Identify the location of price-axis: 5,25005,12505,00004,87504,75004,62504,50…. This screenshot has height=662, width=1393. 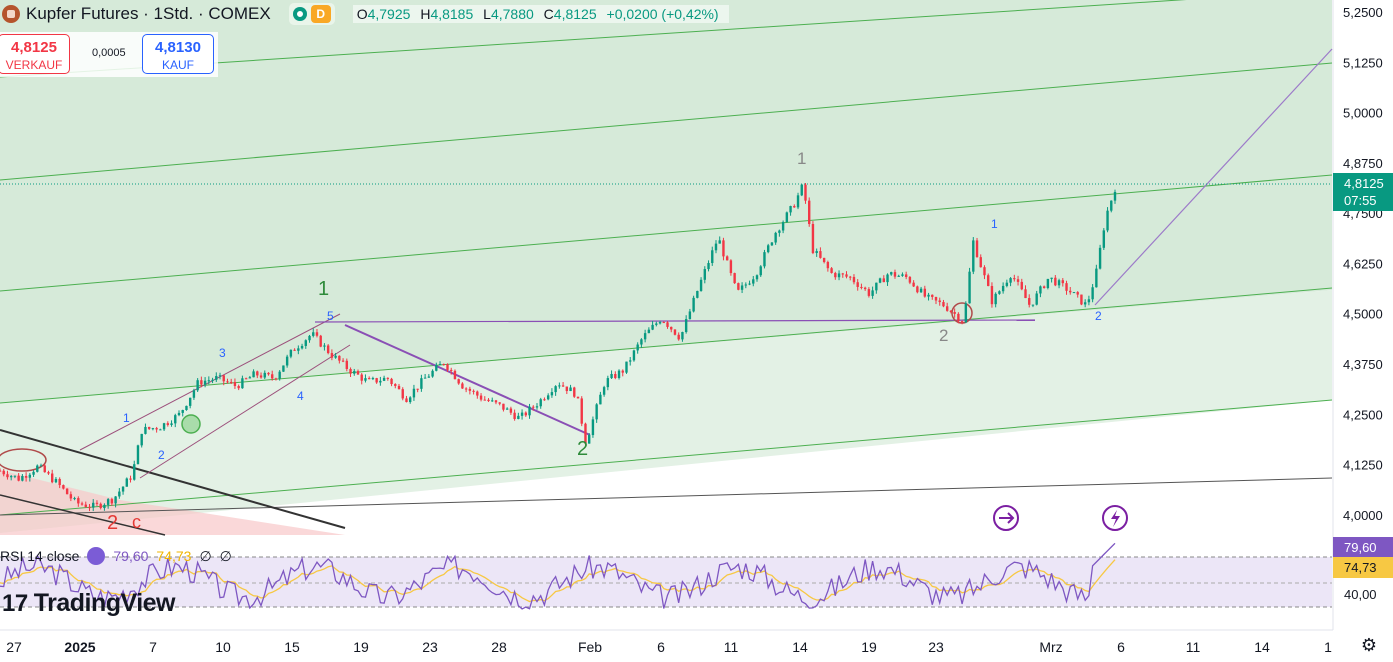
(1362, 331).